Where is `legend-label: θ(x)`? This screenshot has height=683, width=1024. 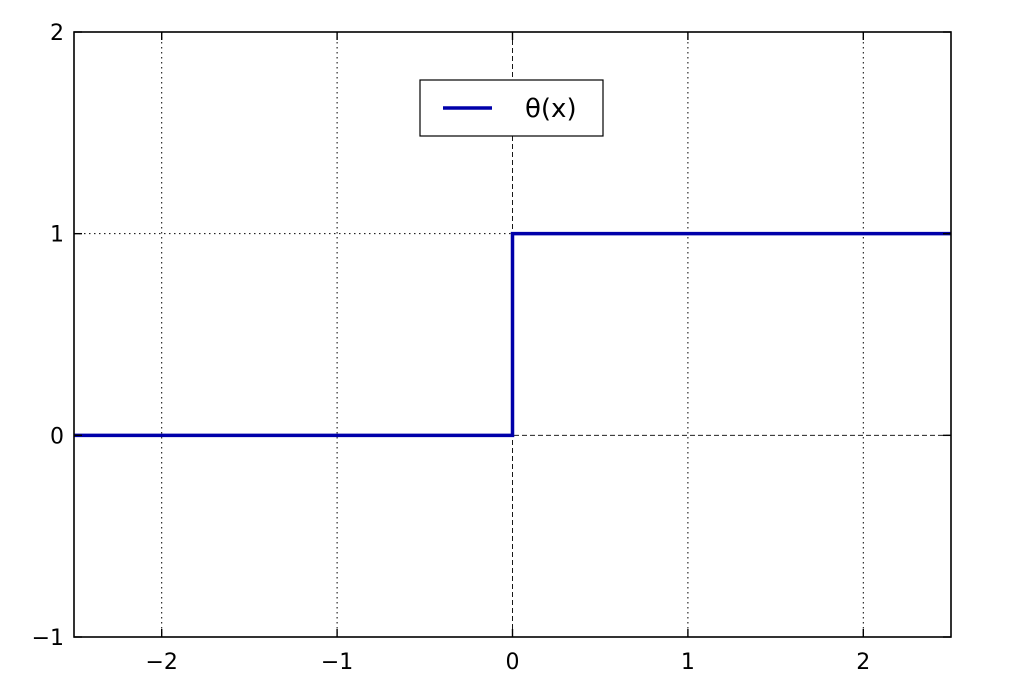
legend-label: θ(x) is located at coordinates (551, 109).